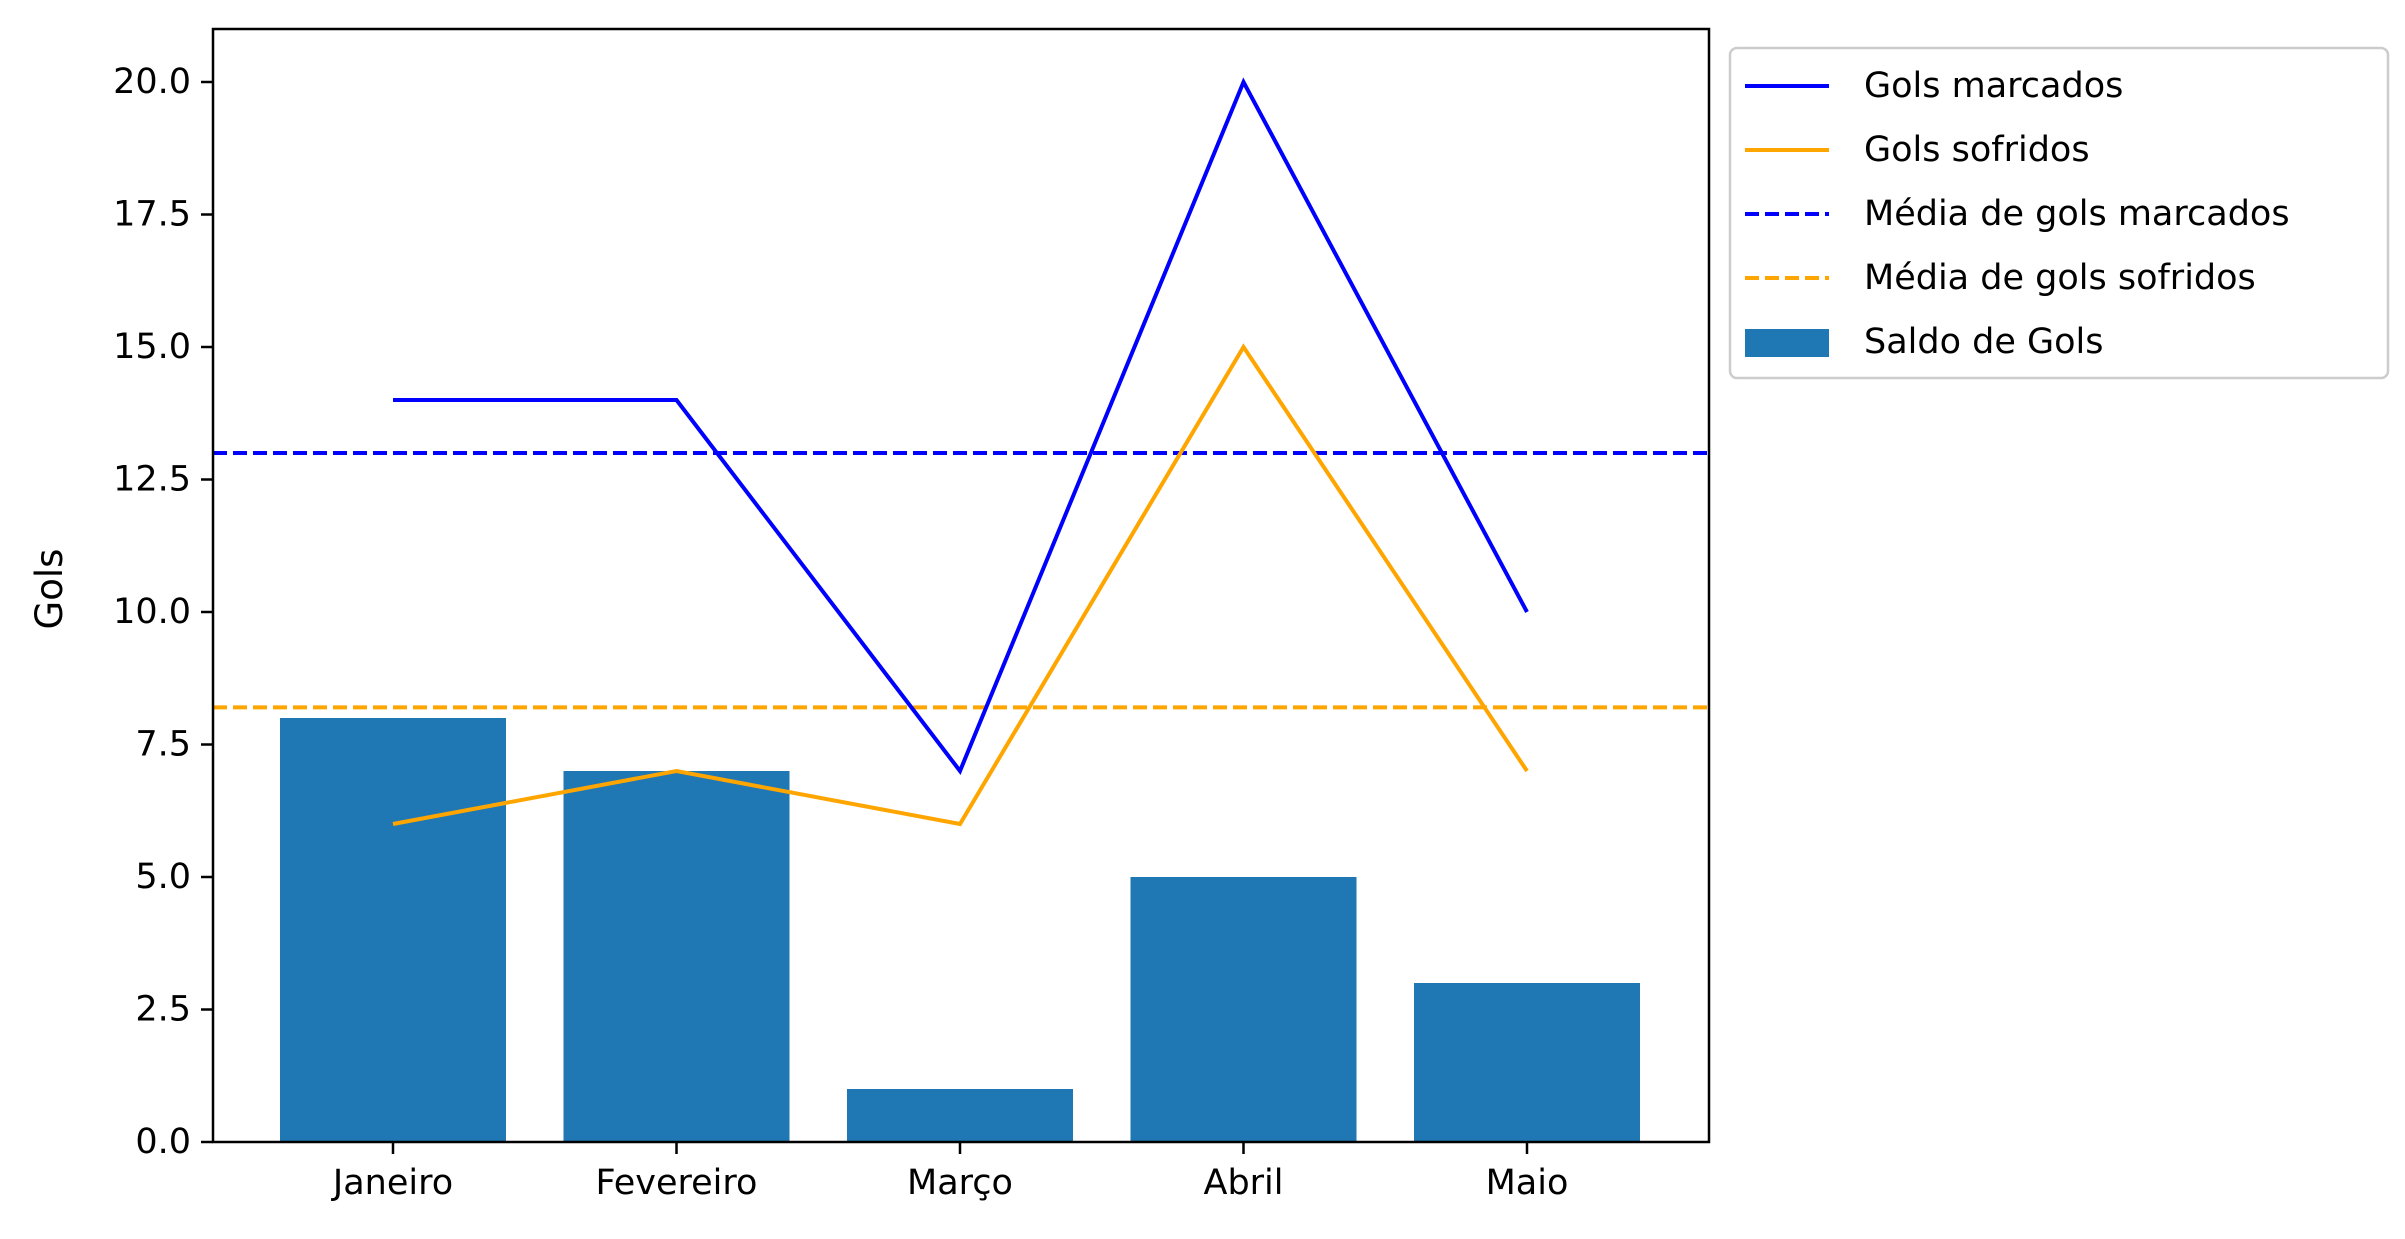  Describe the element at coordinates (1787, 343) in the screenshot. I see `legend-swatch-saldo-de-gols` at that location.